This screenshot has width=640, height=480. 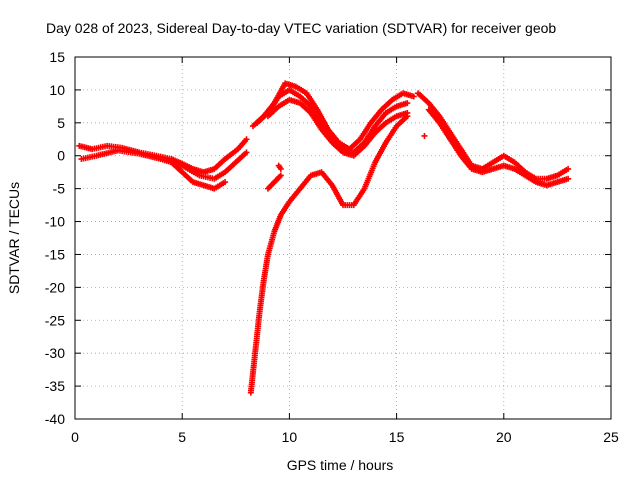 I want to click on x-tick-label: 10, so click(x=290, y=437).